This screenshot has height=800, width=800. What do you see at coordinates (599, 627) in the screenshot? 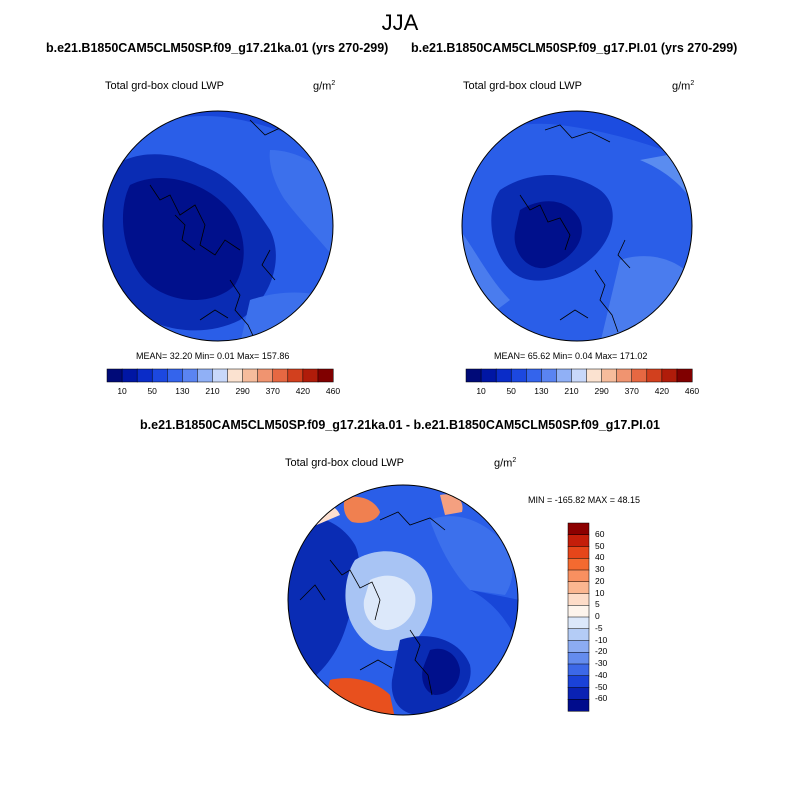
I see `colorbar-tick-label: -5` at bounding box center [599, 627].